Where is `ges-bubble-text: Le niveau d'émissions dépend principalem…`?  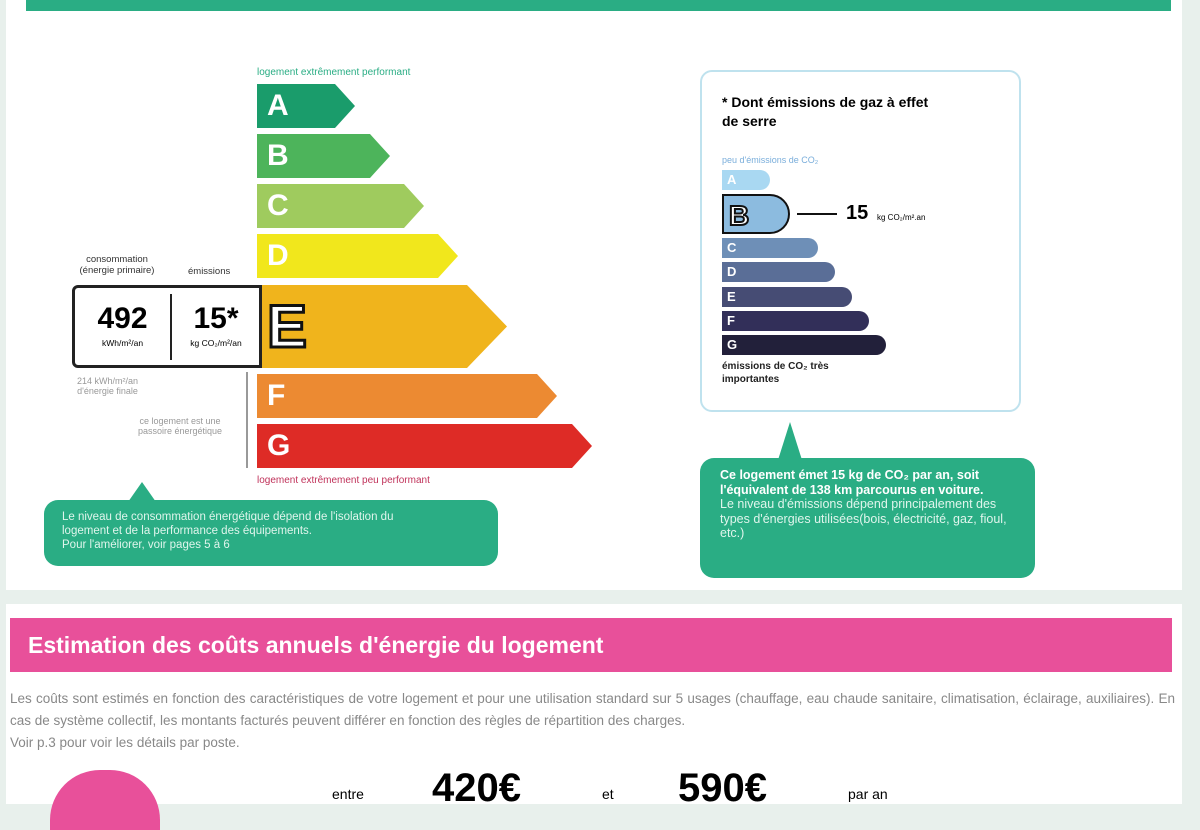
ges-bubble-text: Le niveau d'émissions dépend principalem… is located at coordinates (863, 518).